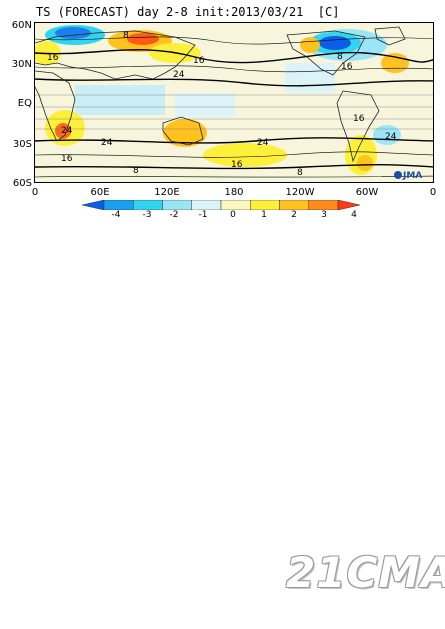 This screenshot has height=629, width=445. Describe the element at coordinates (21, 25) in the screenshot. I see `lat-label-60n: 60N` at that location.